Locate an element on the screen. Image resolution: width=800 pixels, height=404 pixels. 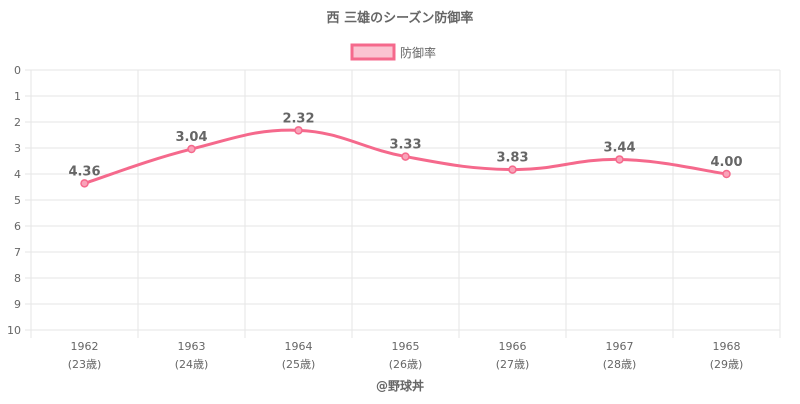
x-tick-label: 1962 is located at coordinates (85, 346).